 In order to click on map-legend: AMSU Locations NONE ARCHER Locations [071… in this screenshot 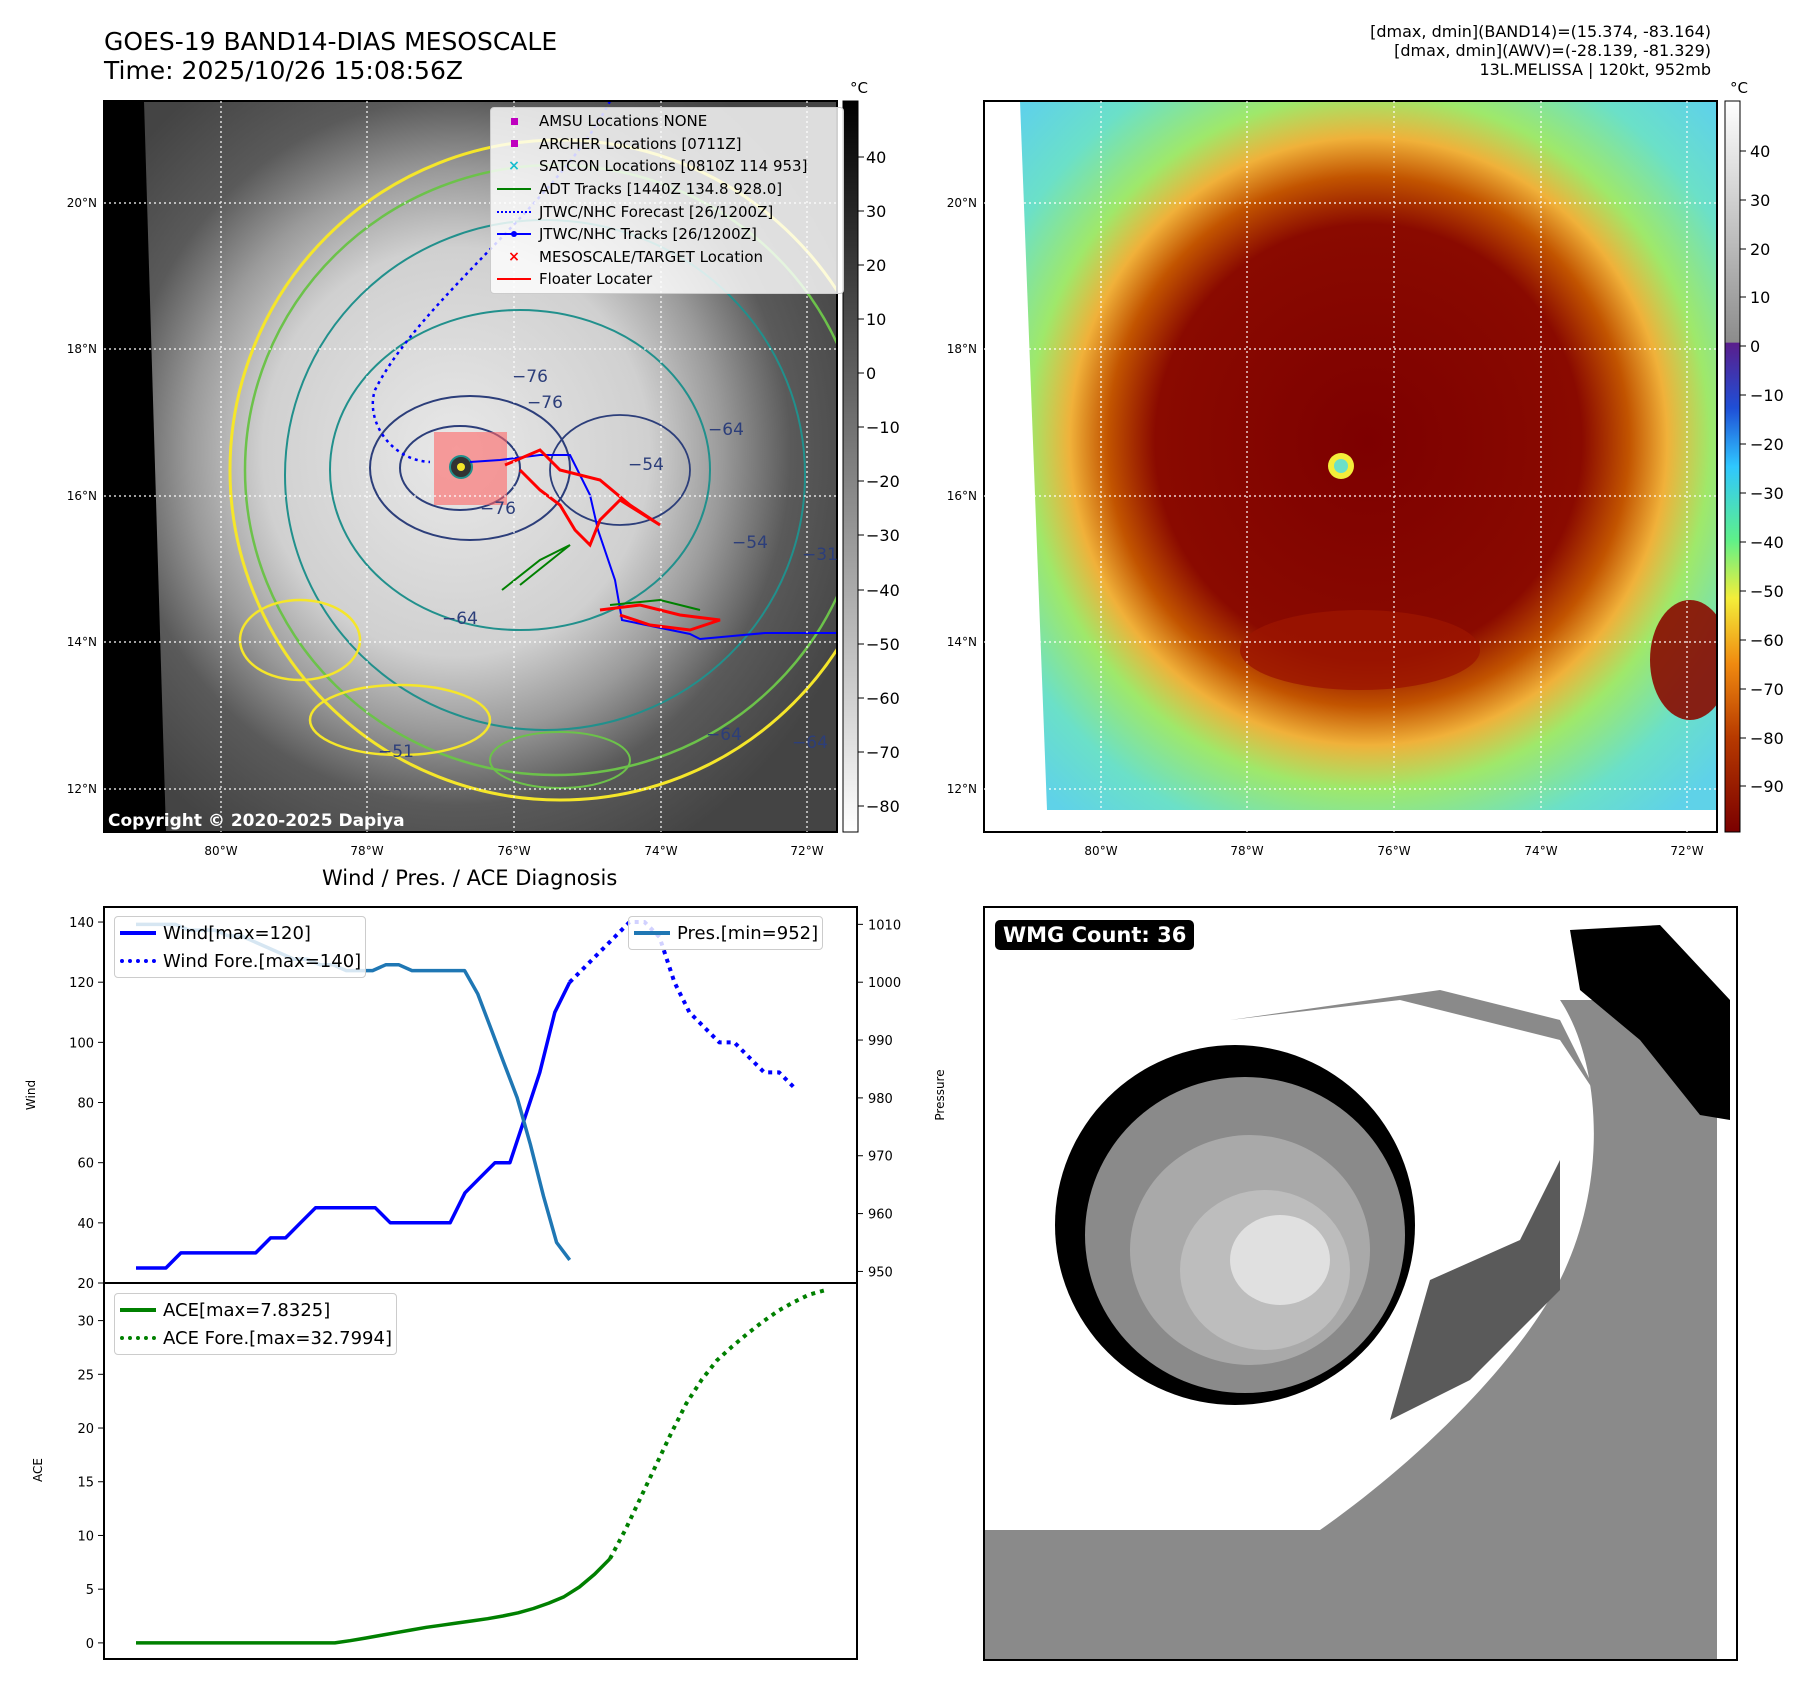, I will do `click(667, 200)`.